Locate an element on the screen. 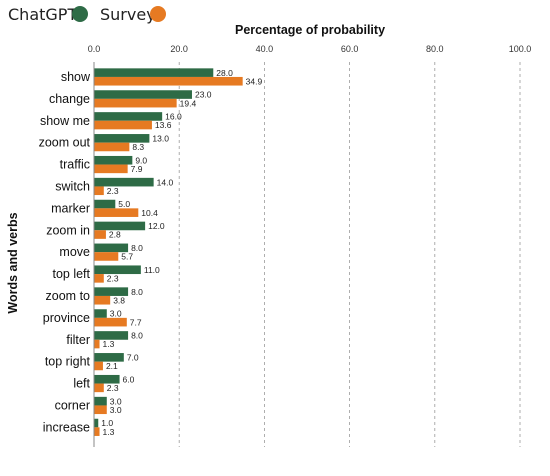 The image size is (550, 476). value-label: 16.0 is located at coordinates (173, 117).